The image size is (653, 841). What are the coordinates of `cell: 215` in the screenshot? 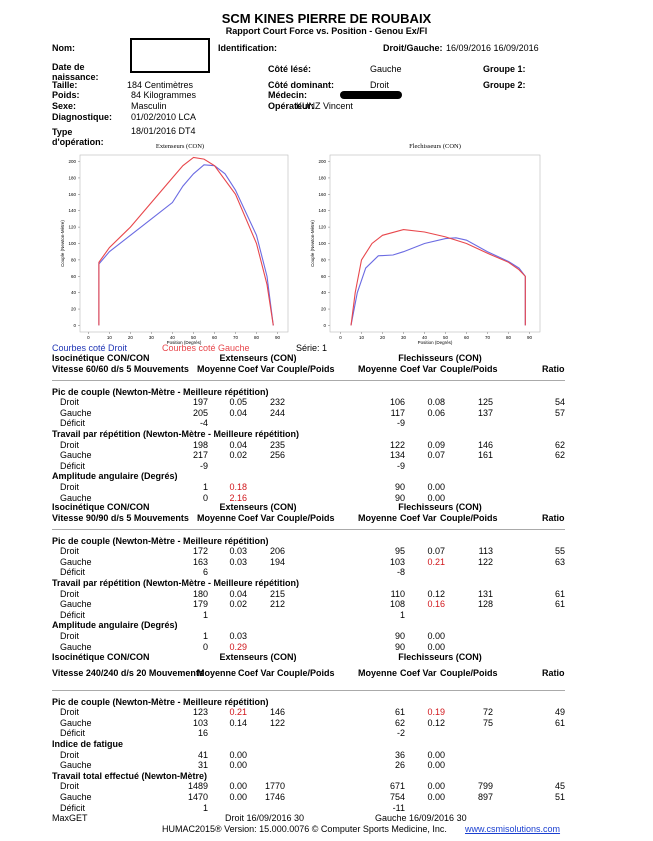 It's located at (277, 593).